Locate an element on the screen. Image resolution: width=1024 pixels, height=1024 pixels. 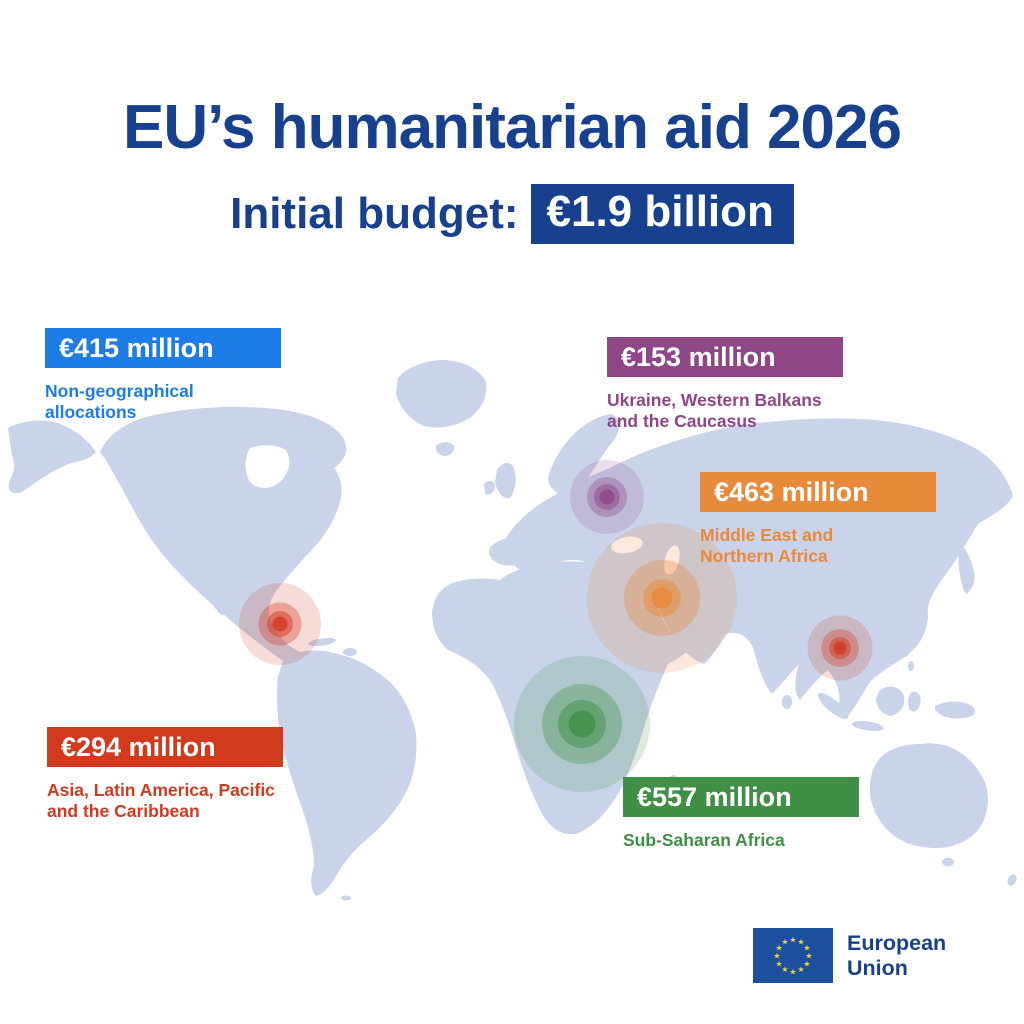
subtitle: Initial budget: €1.9 billion is located at coordinates (512, 214).